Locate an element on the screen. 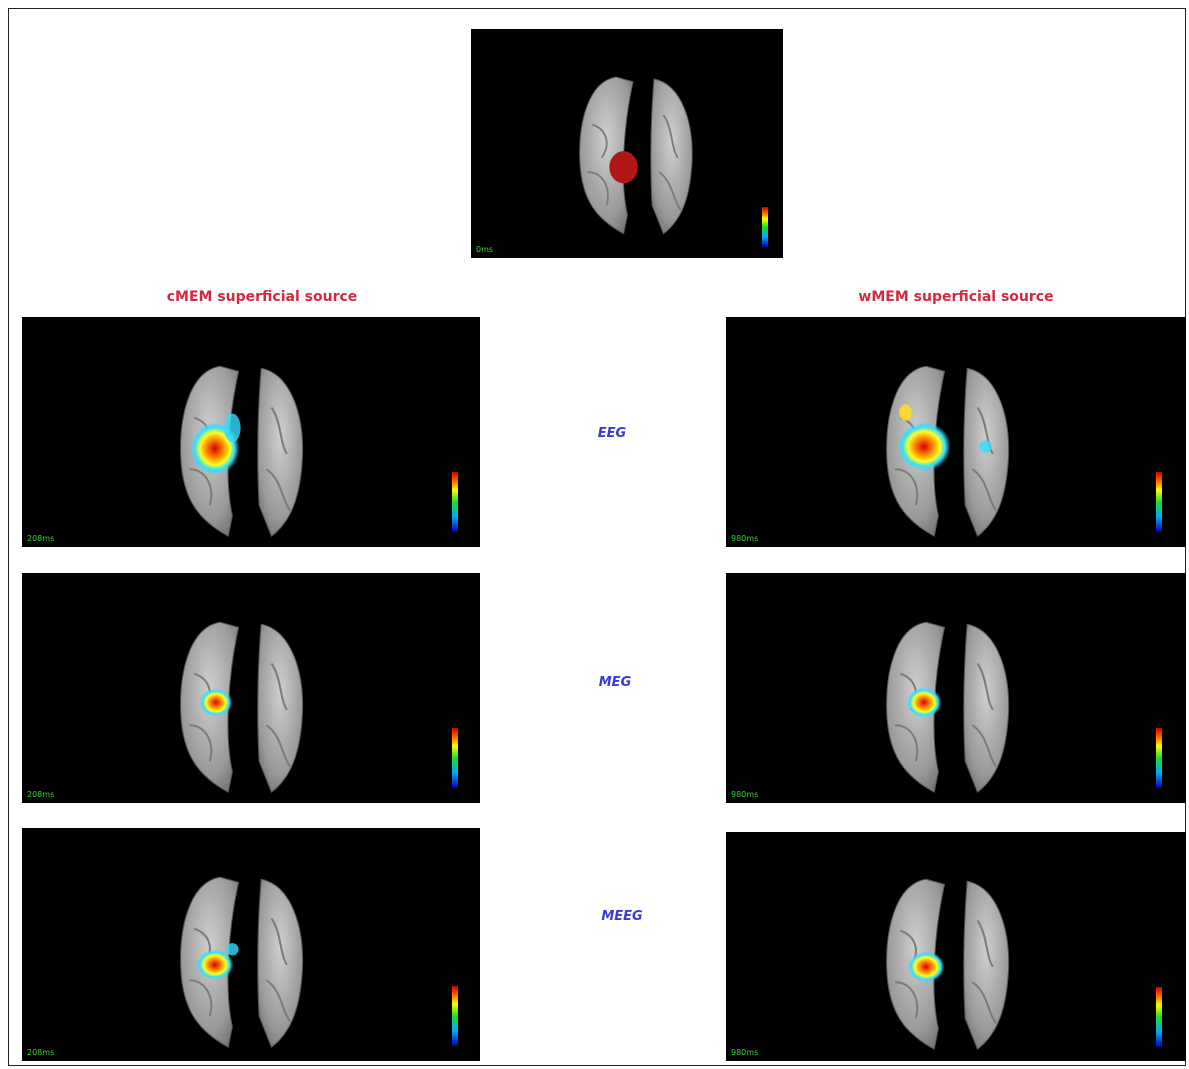  wmem-eeg-panel: 980ms is located at coordinates (956, 432).